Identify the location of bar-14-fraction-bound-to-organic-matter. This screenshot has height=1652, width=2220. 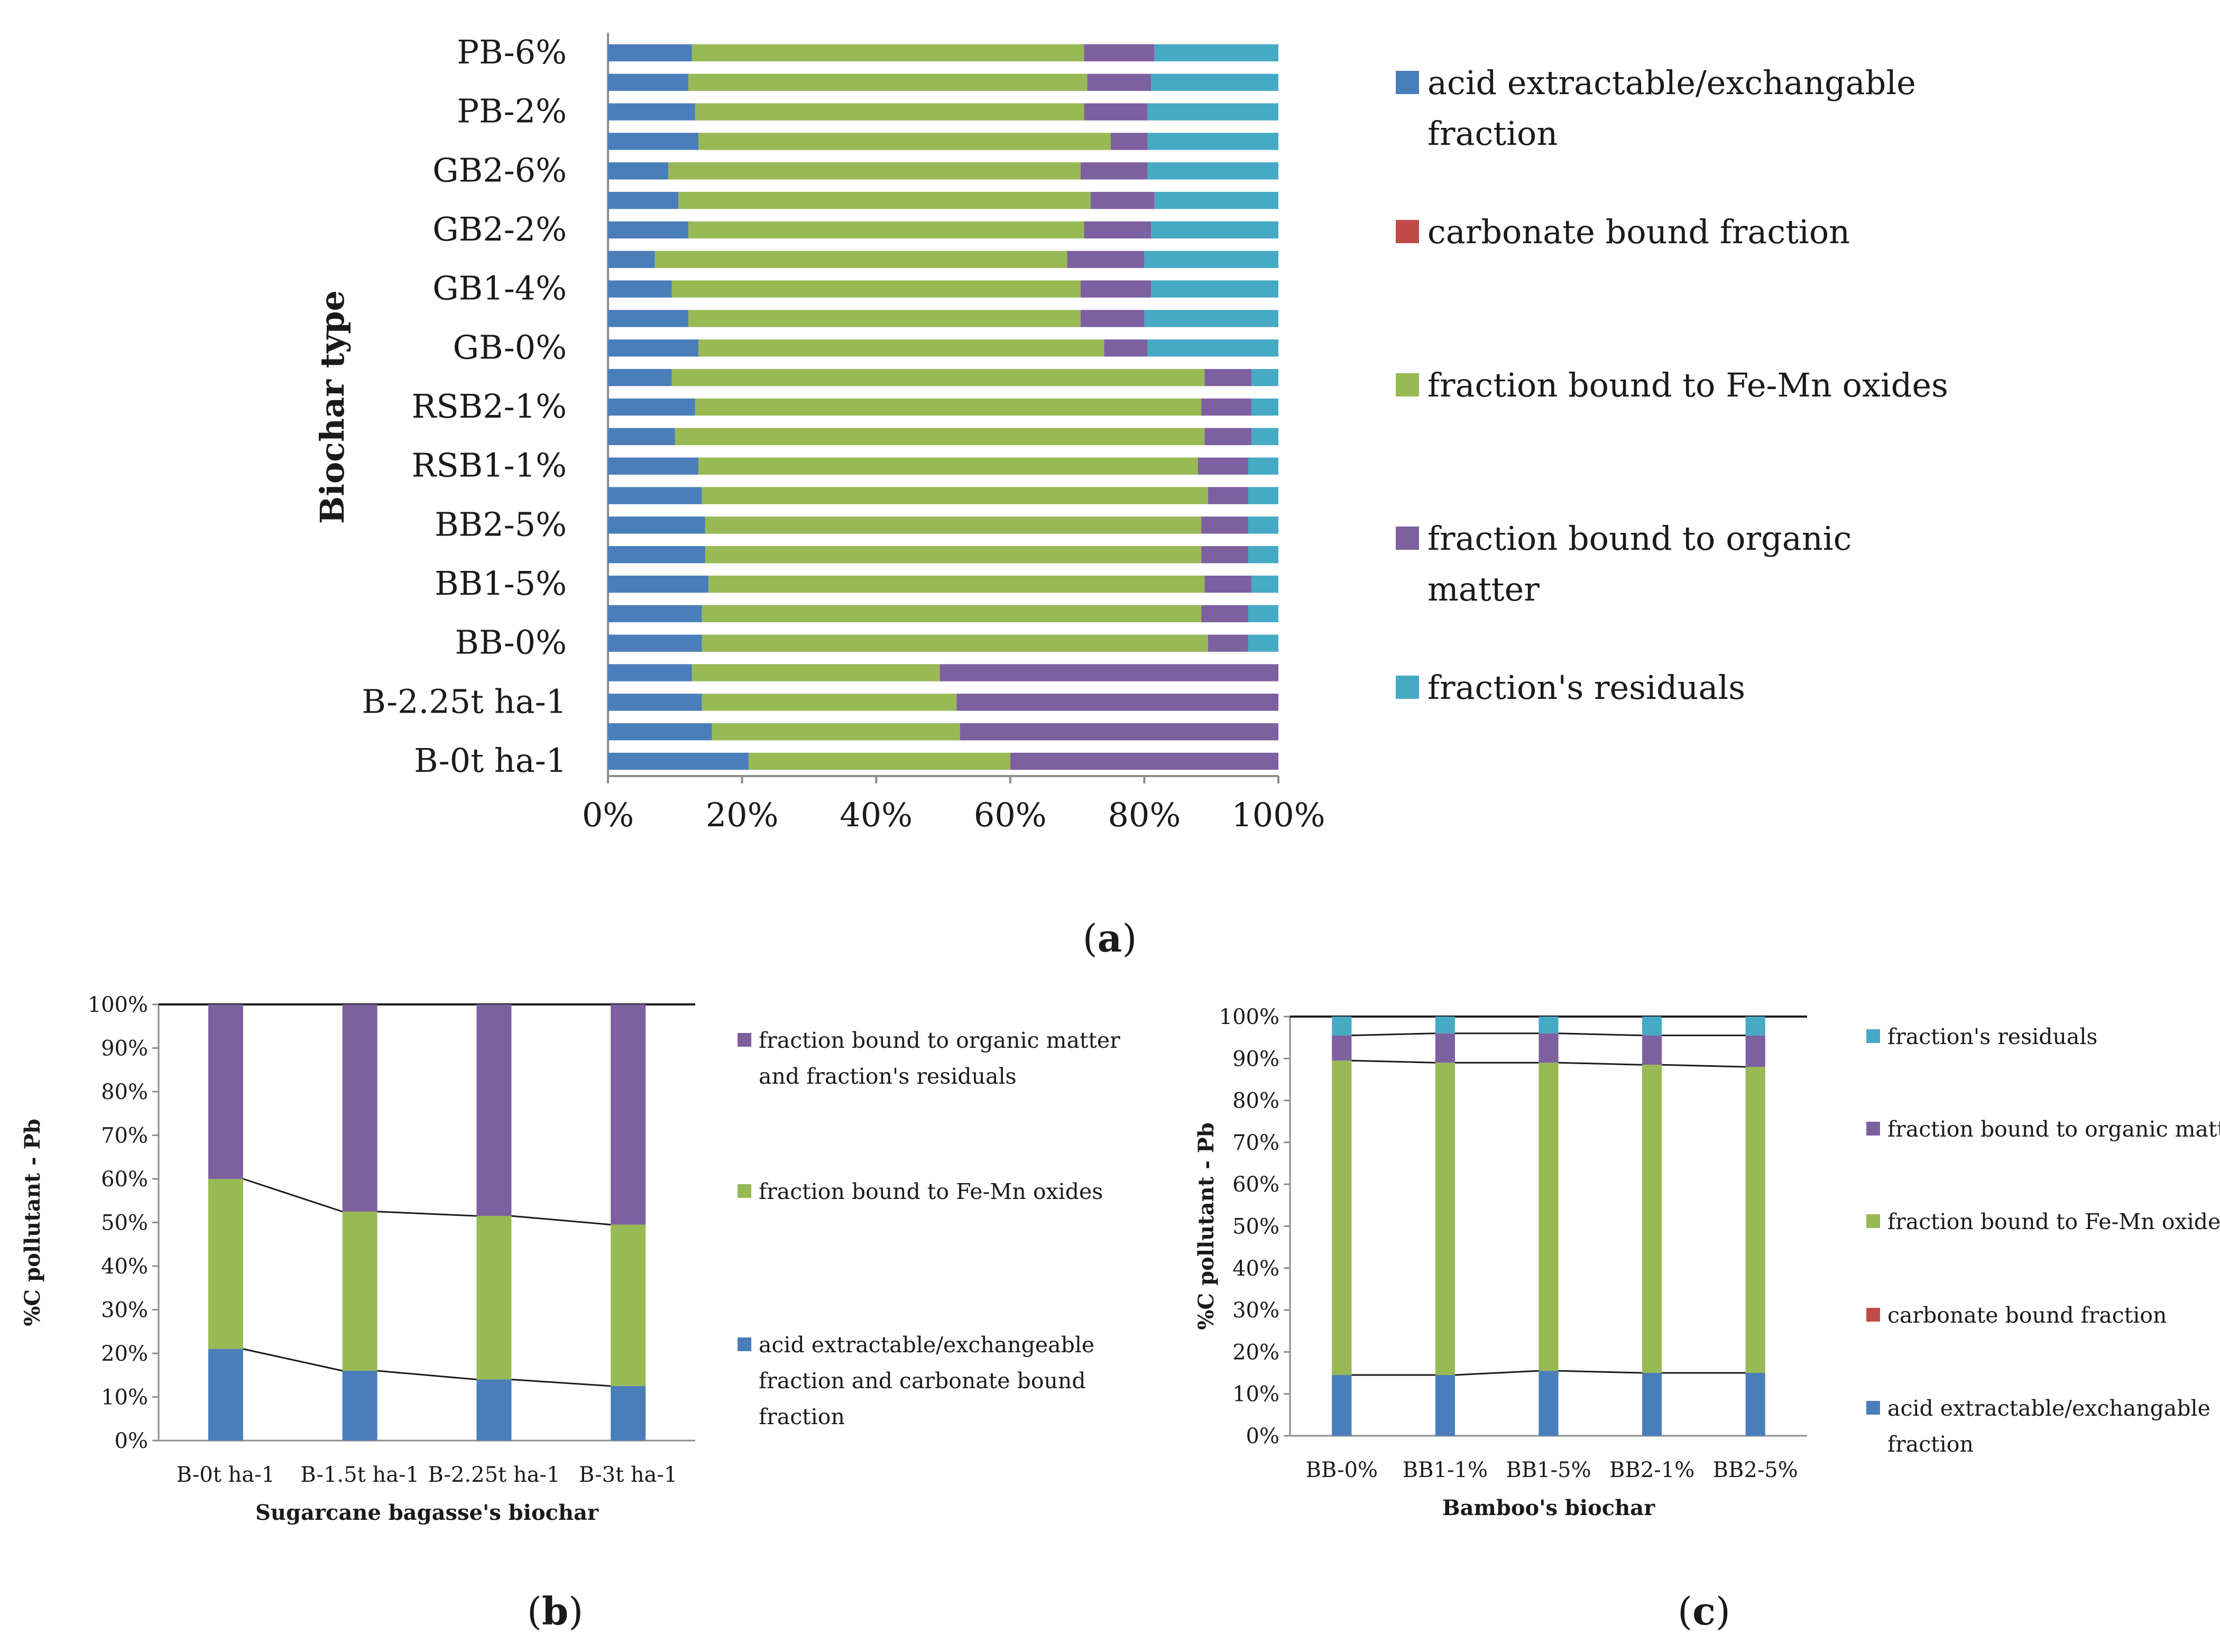
(1228, 437).